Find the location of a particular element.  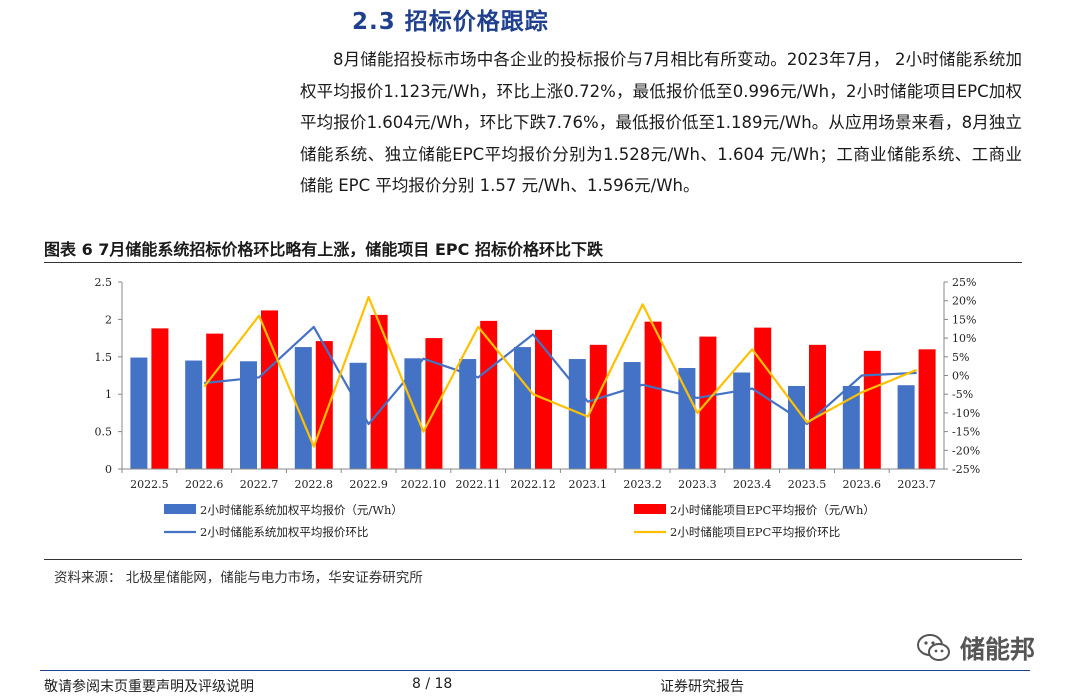

x-tick-label: 2023.5 is located at coordinates (807, 484).